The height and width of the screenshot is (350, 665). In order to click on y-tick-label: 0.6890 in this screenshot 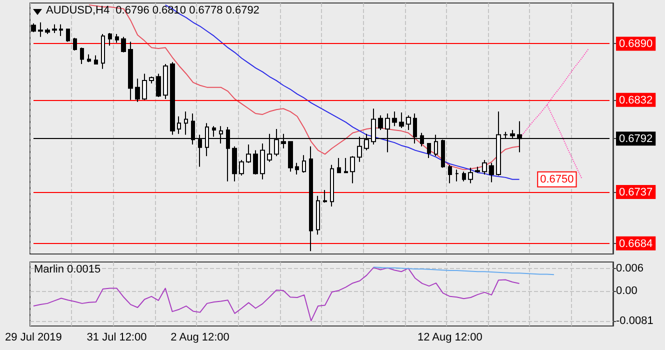, I will do `click(636, 44)`.